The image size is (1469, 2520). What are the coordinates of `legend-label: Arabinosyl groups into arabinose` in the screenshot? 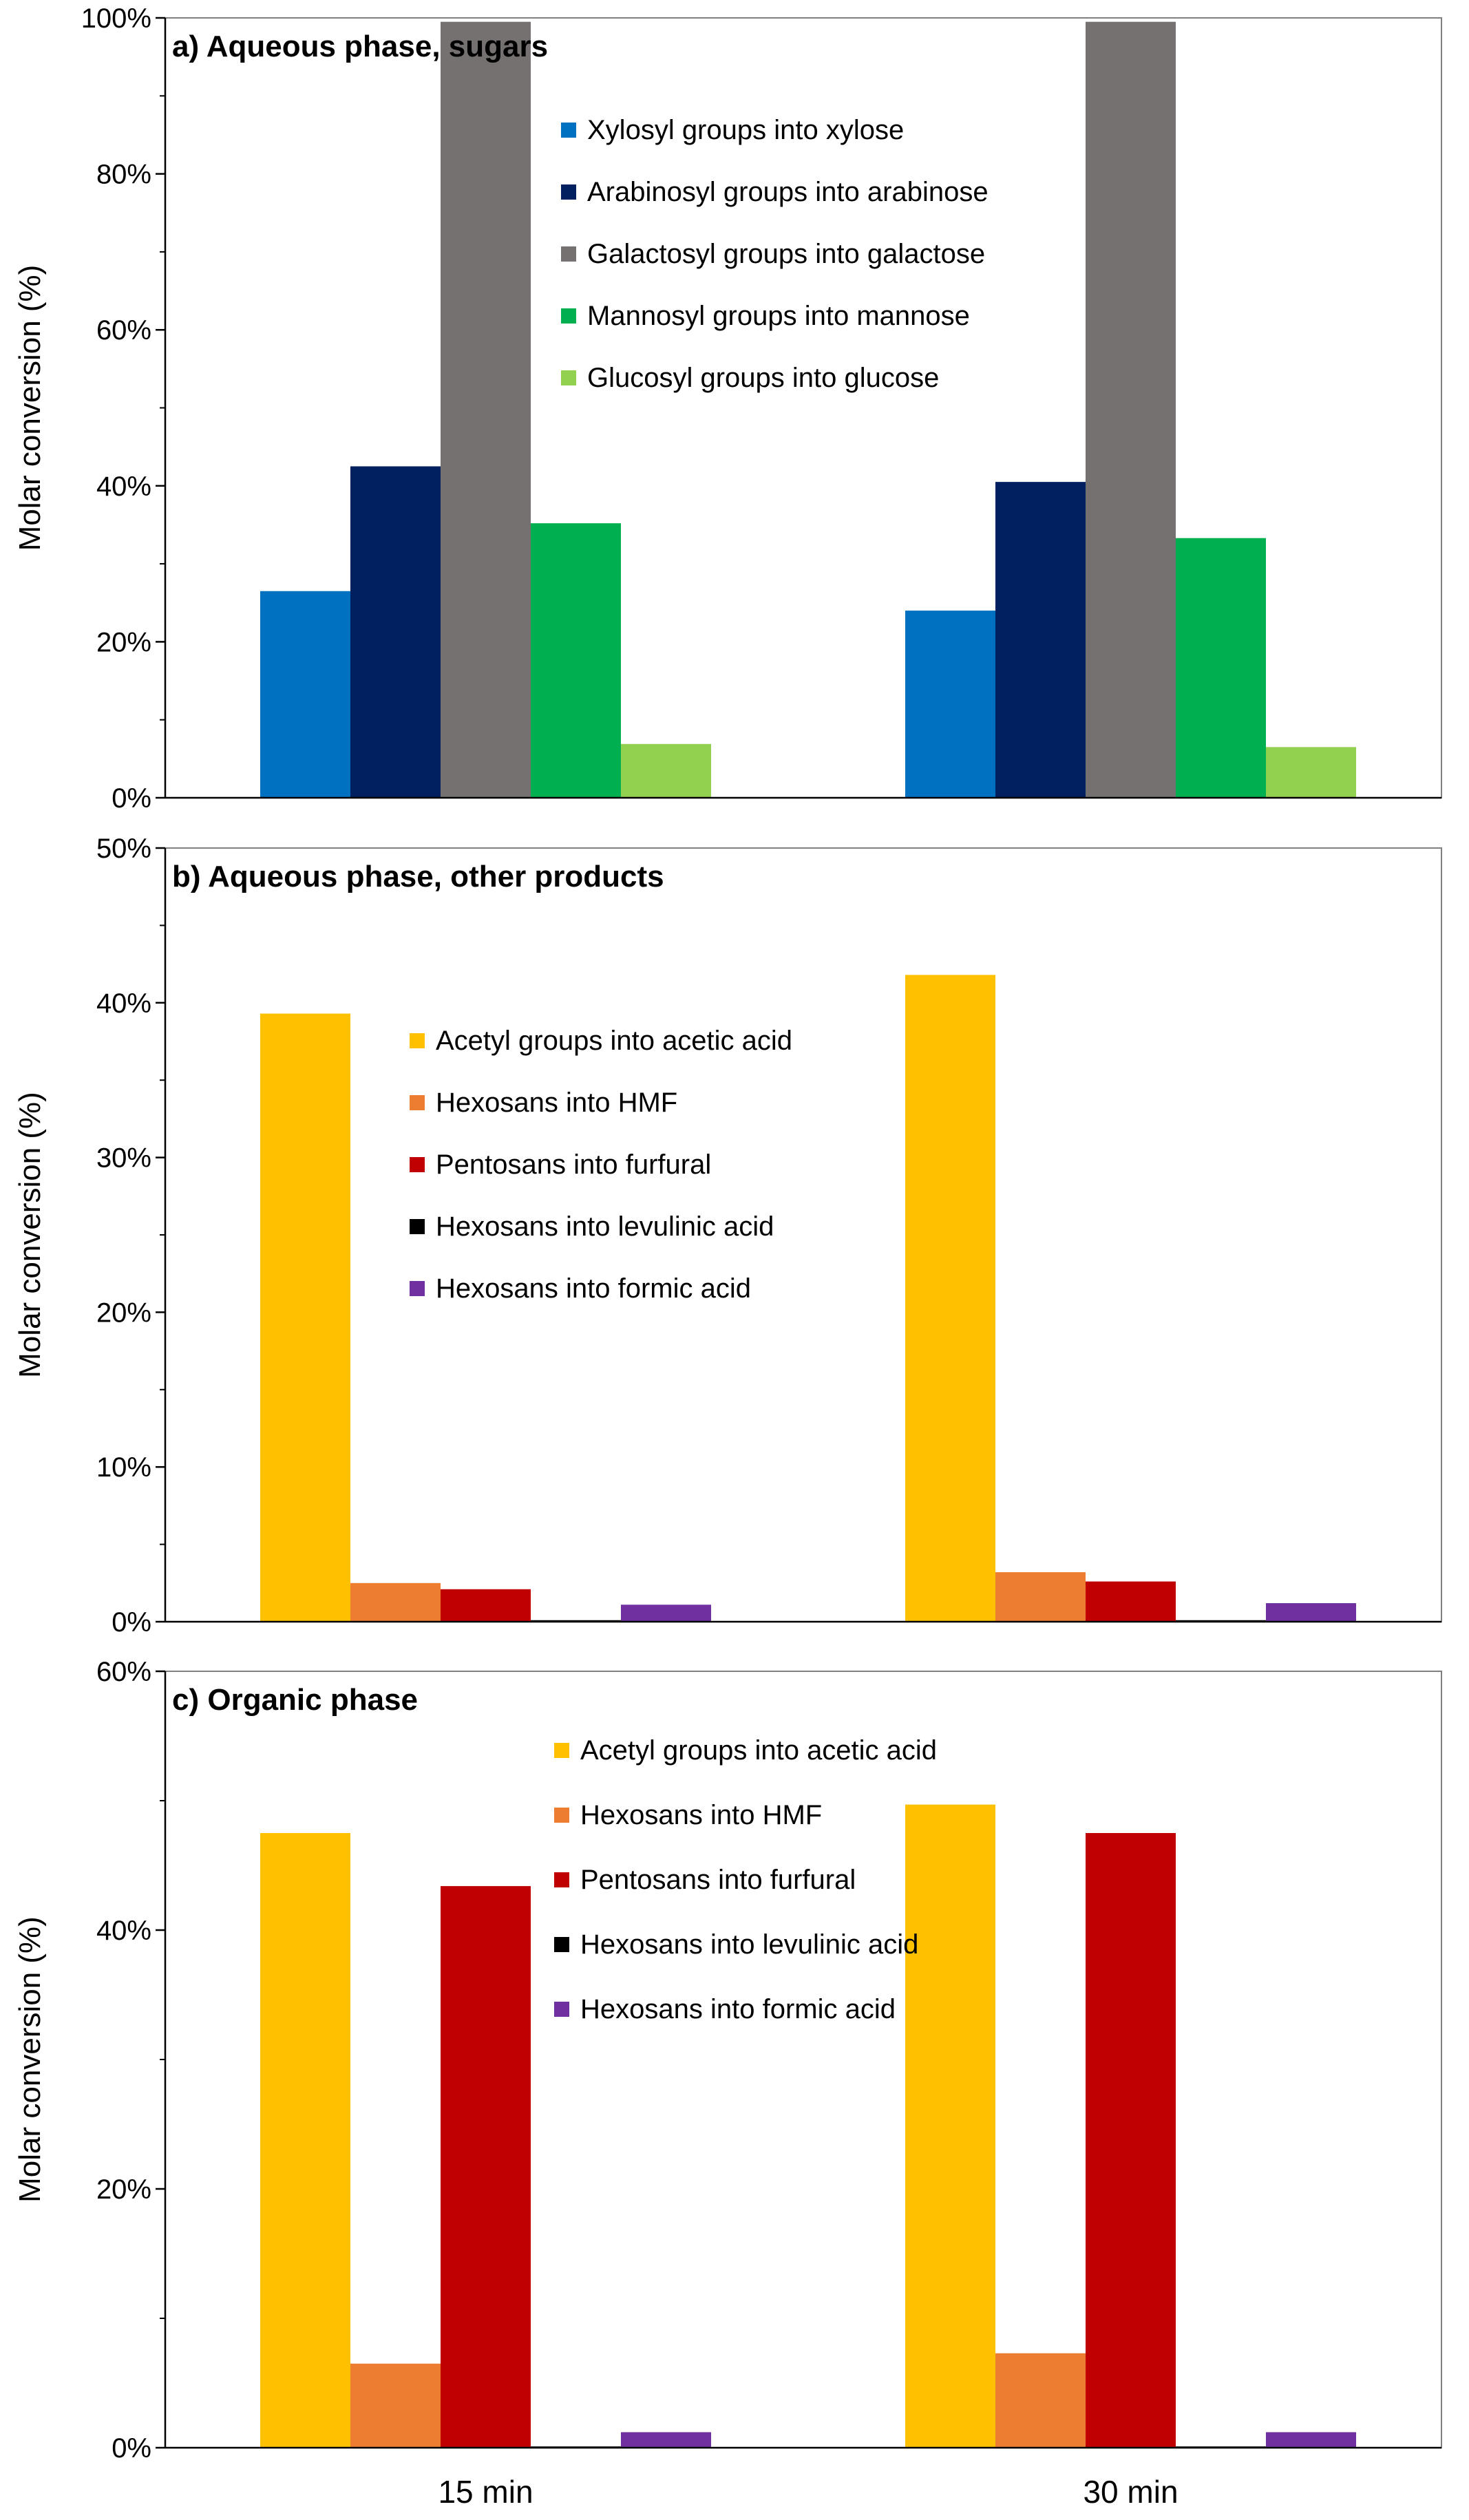 It's located at (788, 192).